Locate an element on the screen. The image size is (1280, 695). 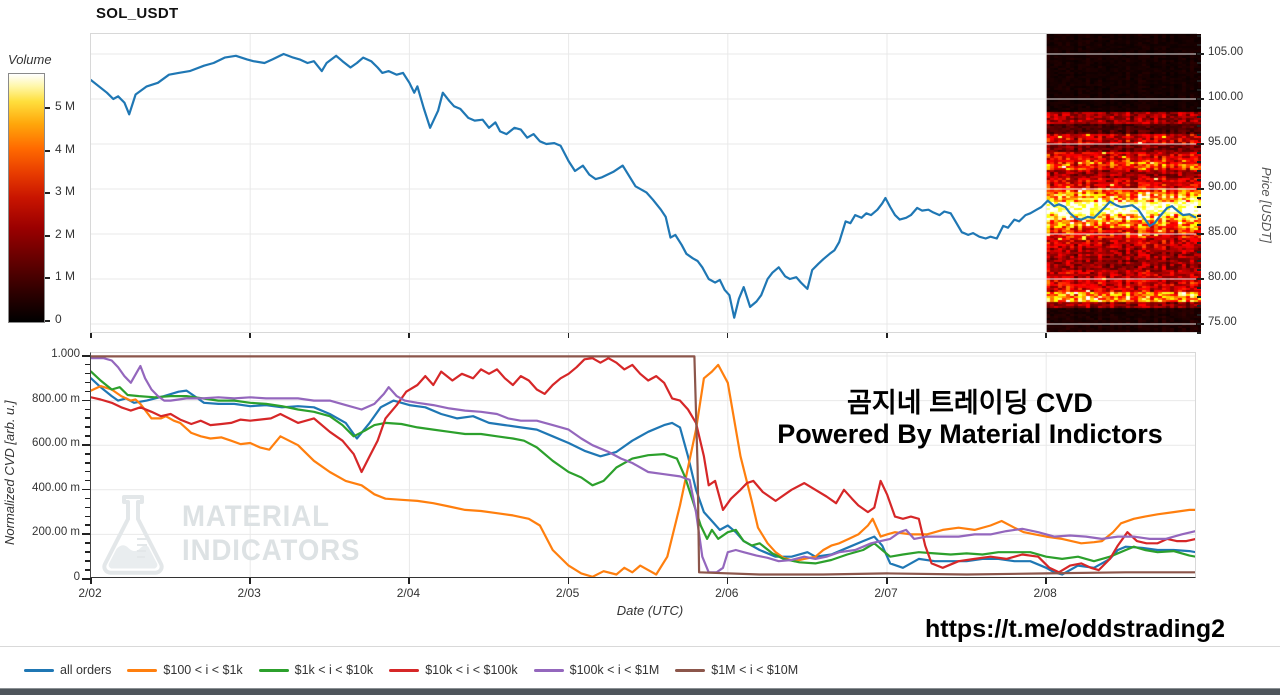
price-axis-label: Price [USDT] is located at coordinates (1266, 205).